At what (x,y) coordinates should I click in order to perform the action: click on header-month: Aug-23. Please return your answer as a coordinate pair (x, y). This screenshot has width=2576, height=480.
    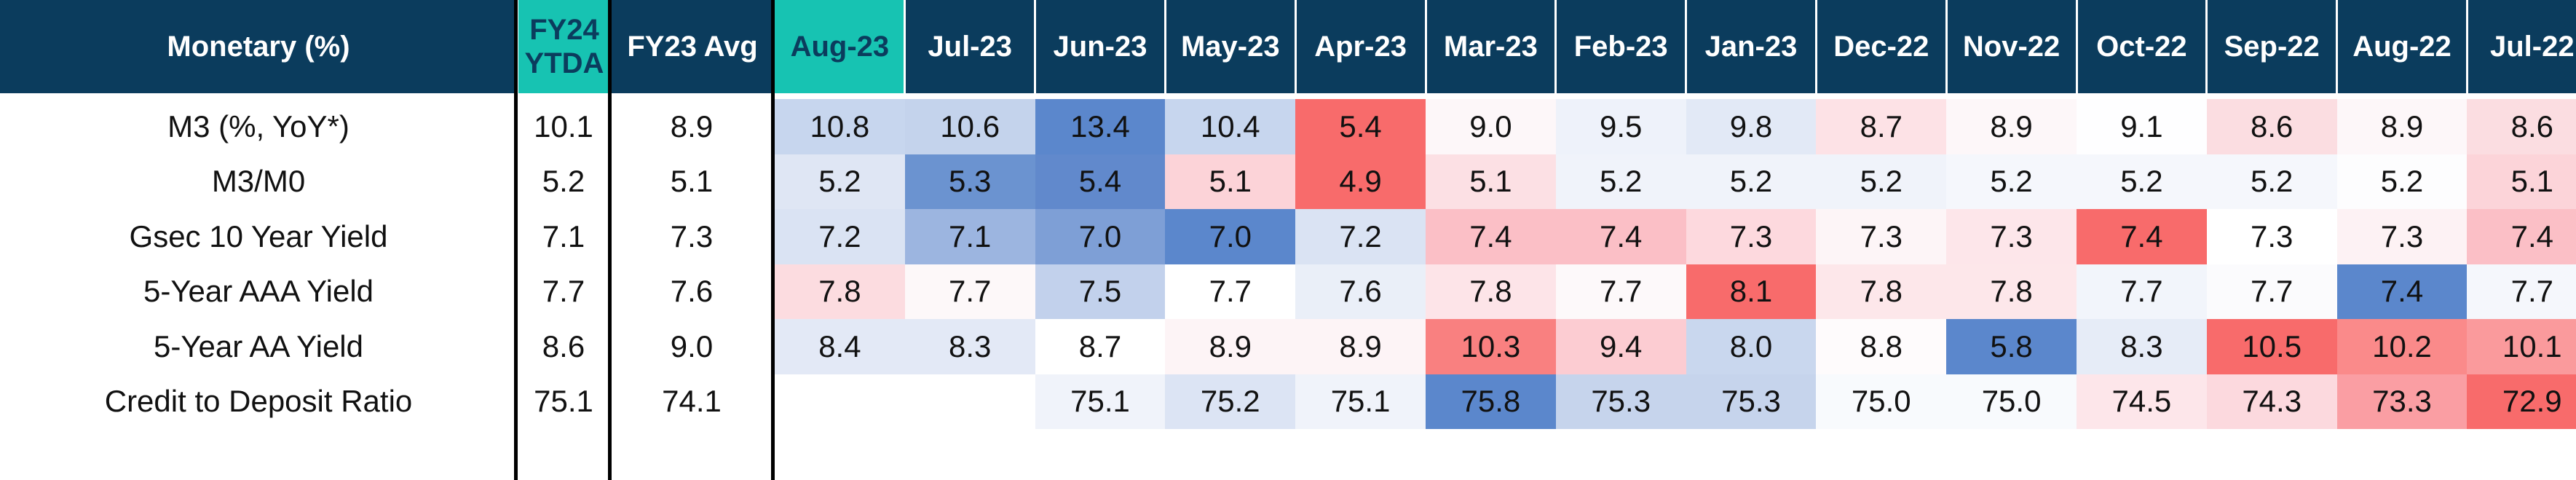
    Looking at the image, I should click on (840, 46).